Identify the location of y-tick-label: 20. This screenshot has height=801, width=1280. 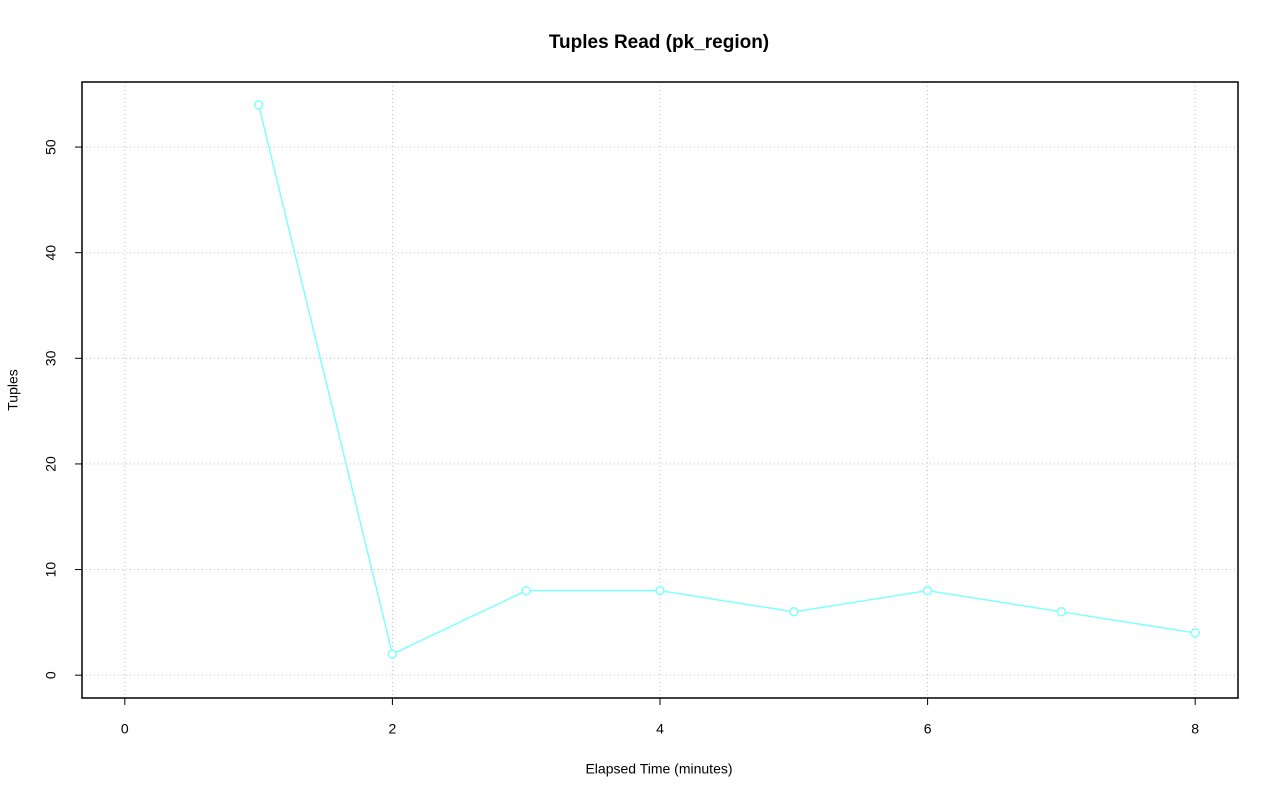
(51, 464).